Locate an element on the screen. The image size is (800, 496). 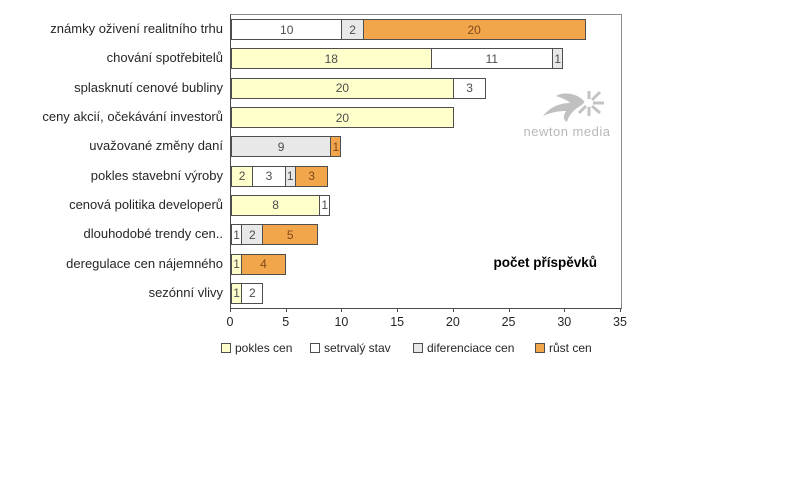
bar-row: 20 is located at coordinates (342, 118).